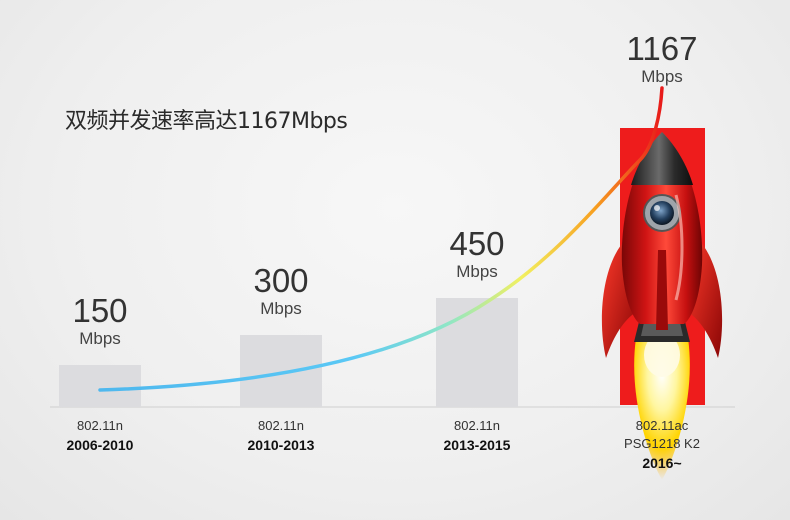 The height and width of the screenshot is (520, 790). What do you see at coordinates (662, 304) in the screenshot?
I see `rocket-illustration` at bounding box center [662, 304].